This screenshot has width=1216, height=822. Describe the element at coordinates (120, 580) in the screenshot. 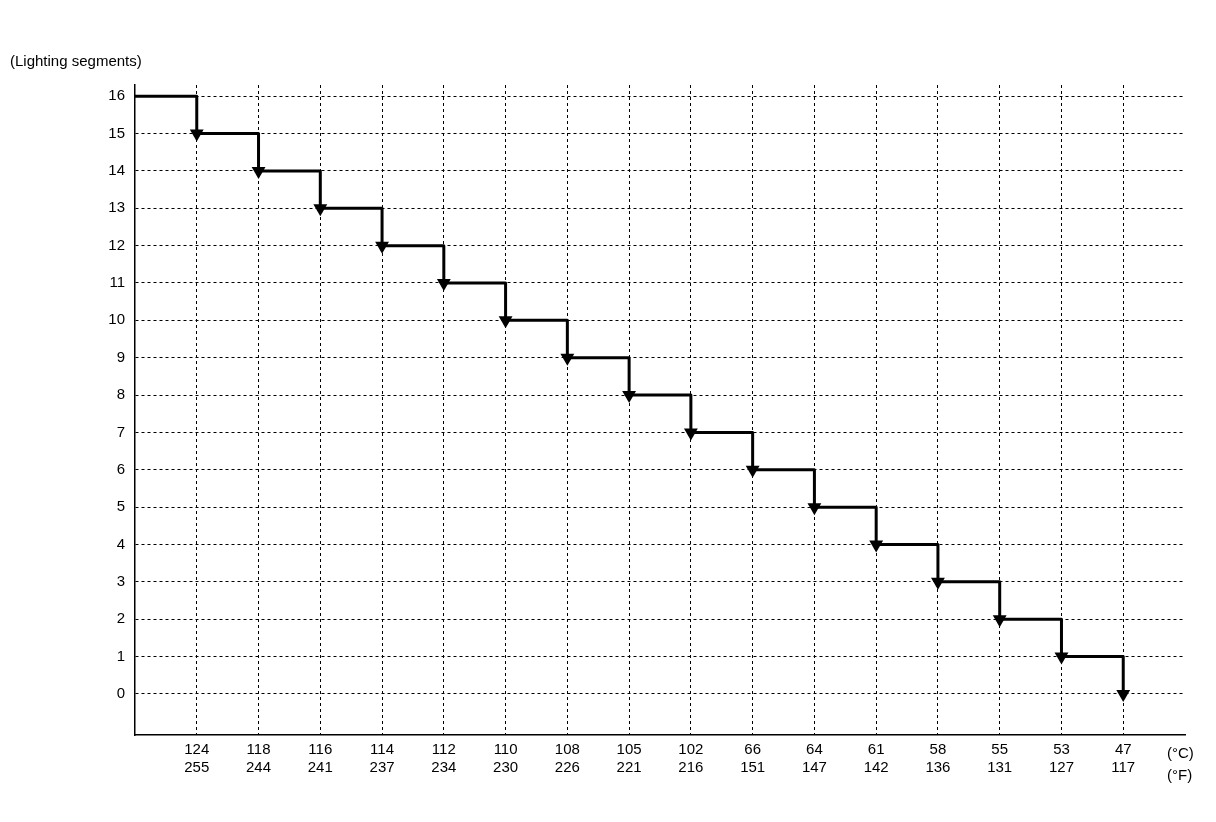

I see `y-tick-label: 3` at that location.